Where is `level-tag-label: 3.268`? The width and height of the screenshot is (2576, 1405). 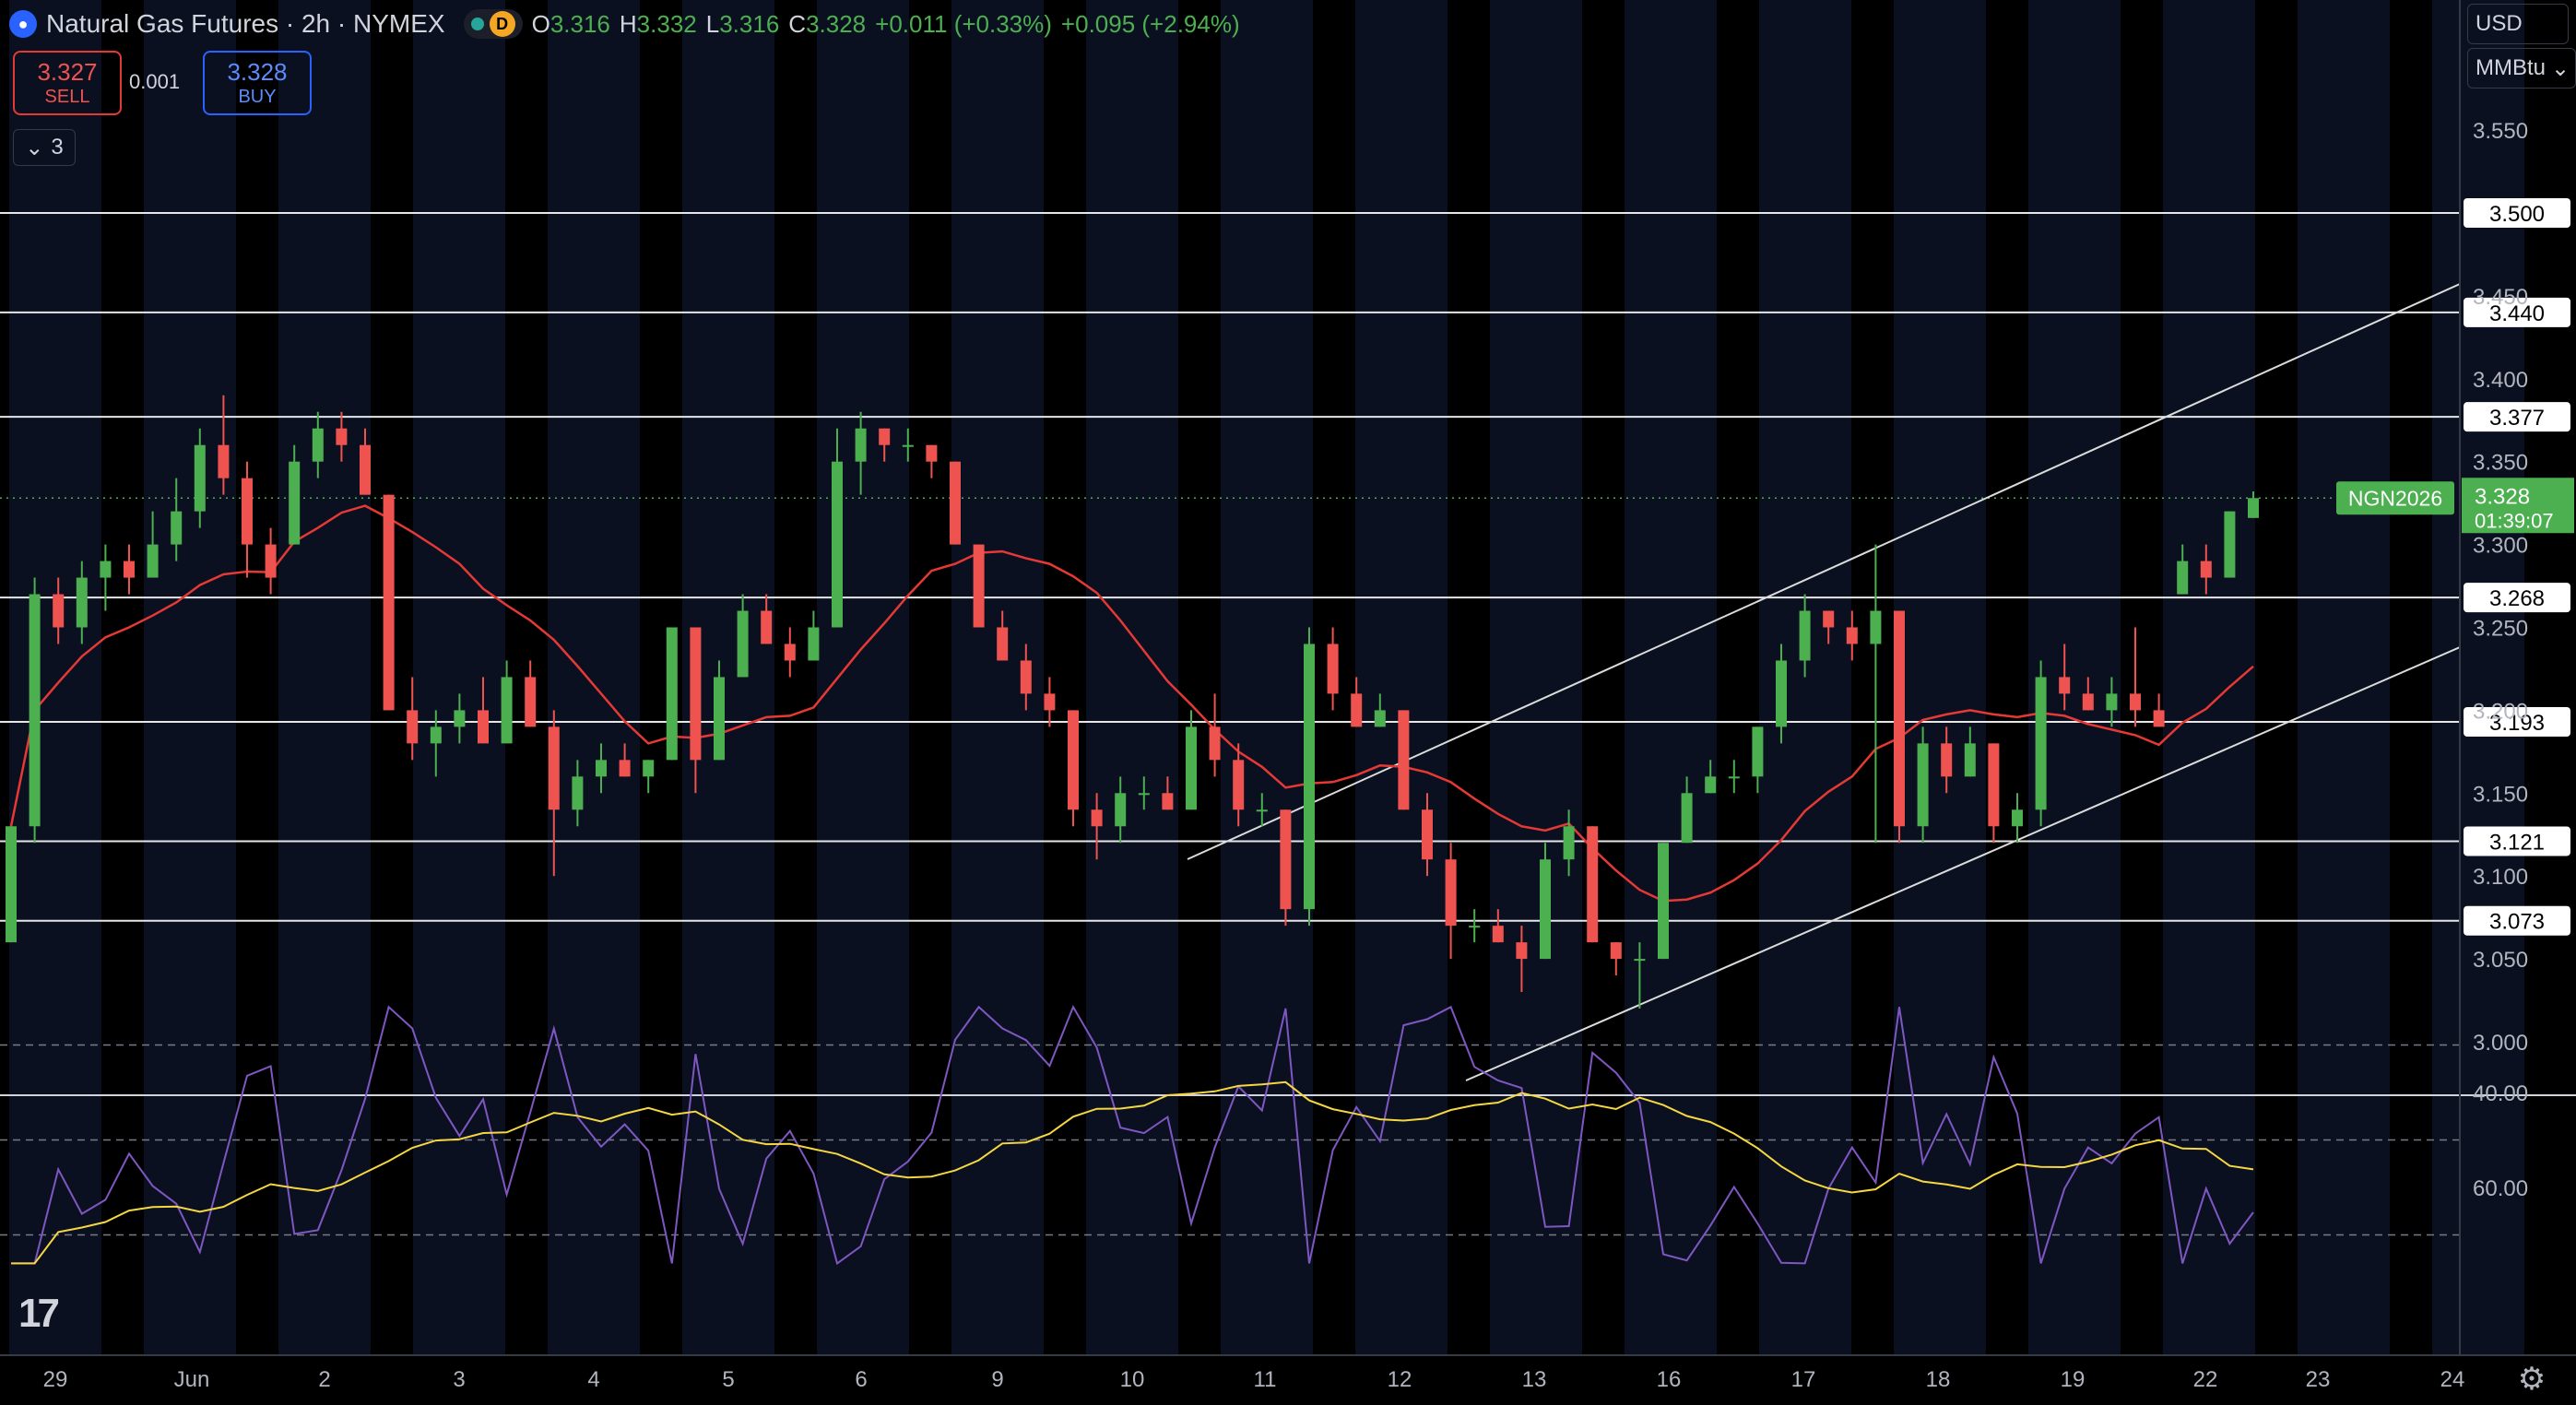
level-tag-label: 3.268 is located at coordinates (2517, 598).